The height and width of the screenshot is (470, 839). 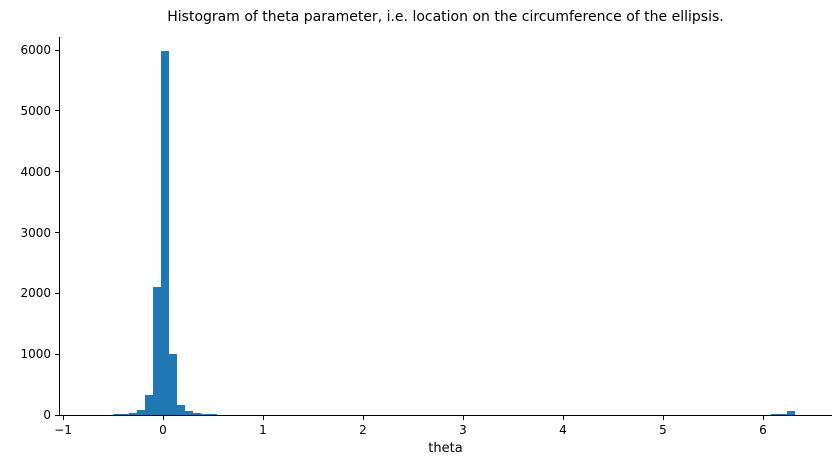 What do you see at coordinates (59, 226) in the screenshot?
I see `y-axis-line` at bounding box center [59, 226].